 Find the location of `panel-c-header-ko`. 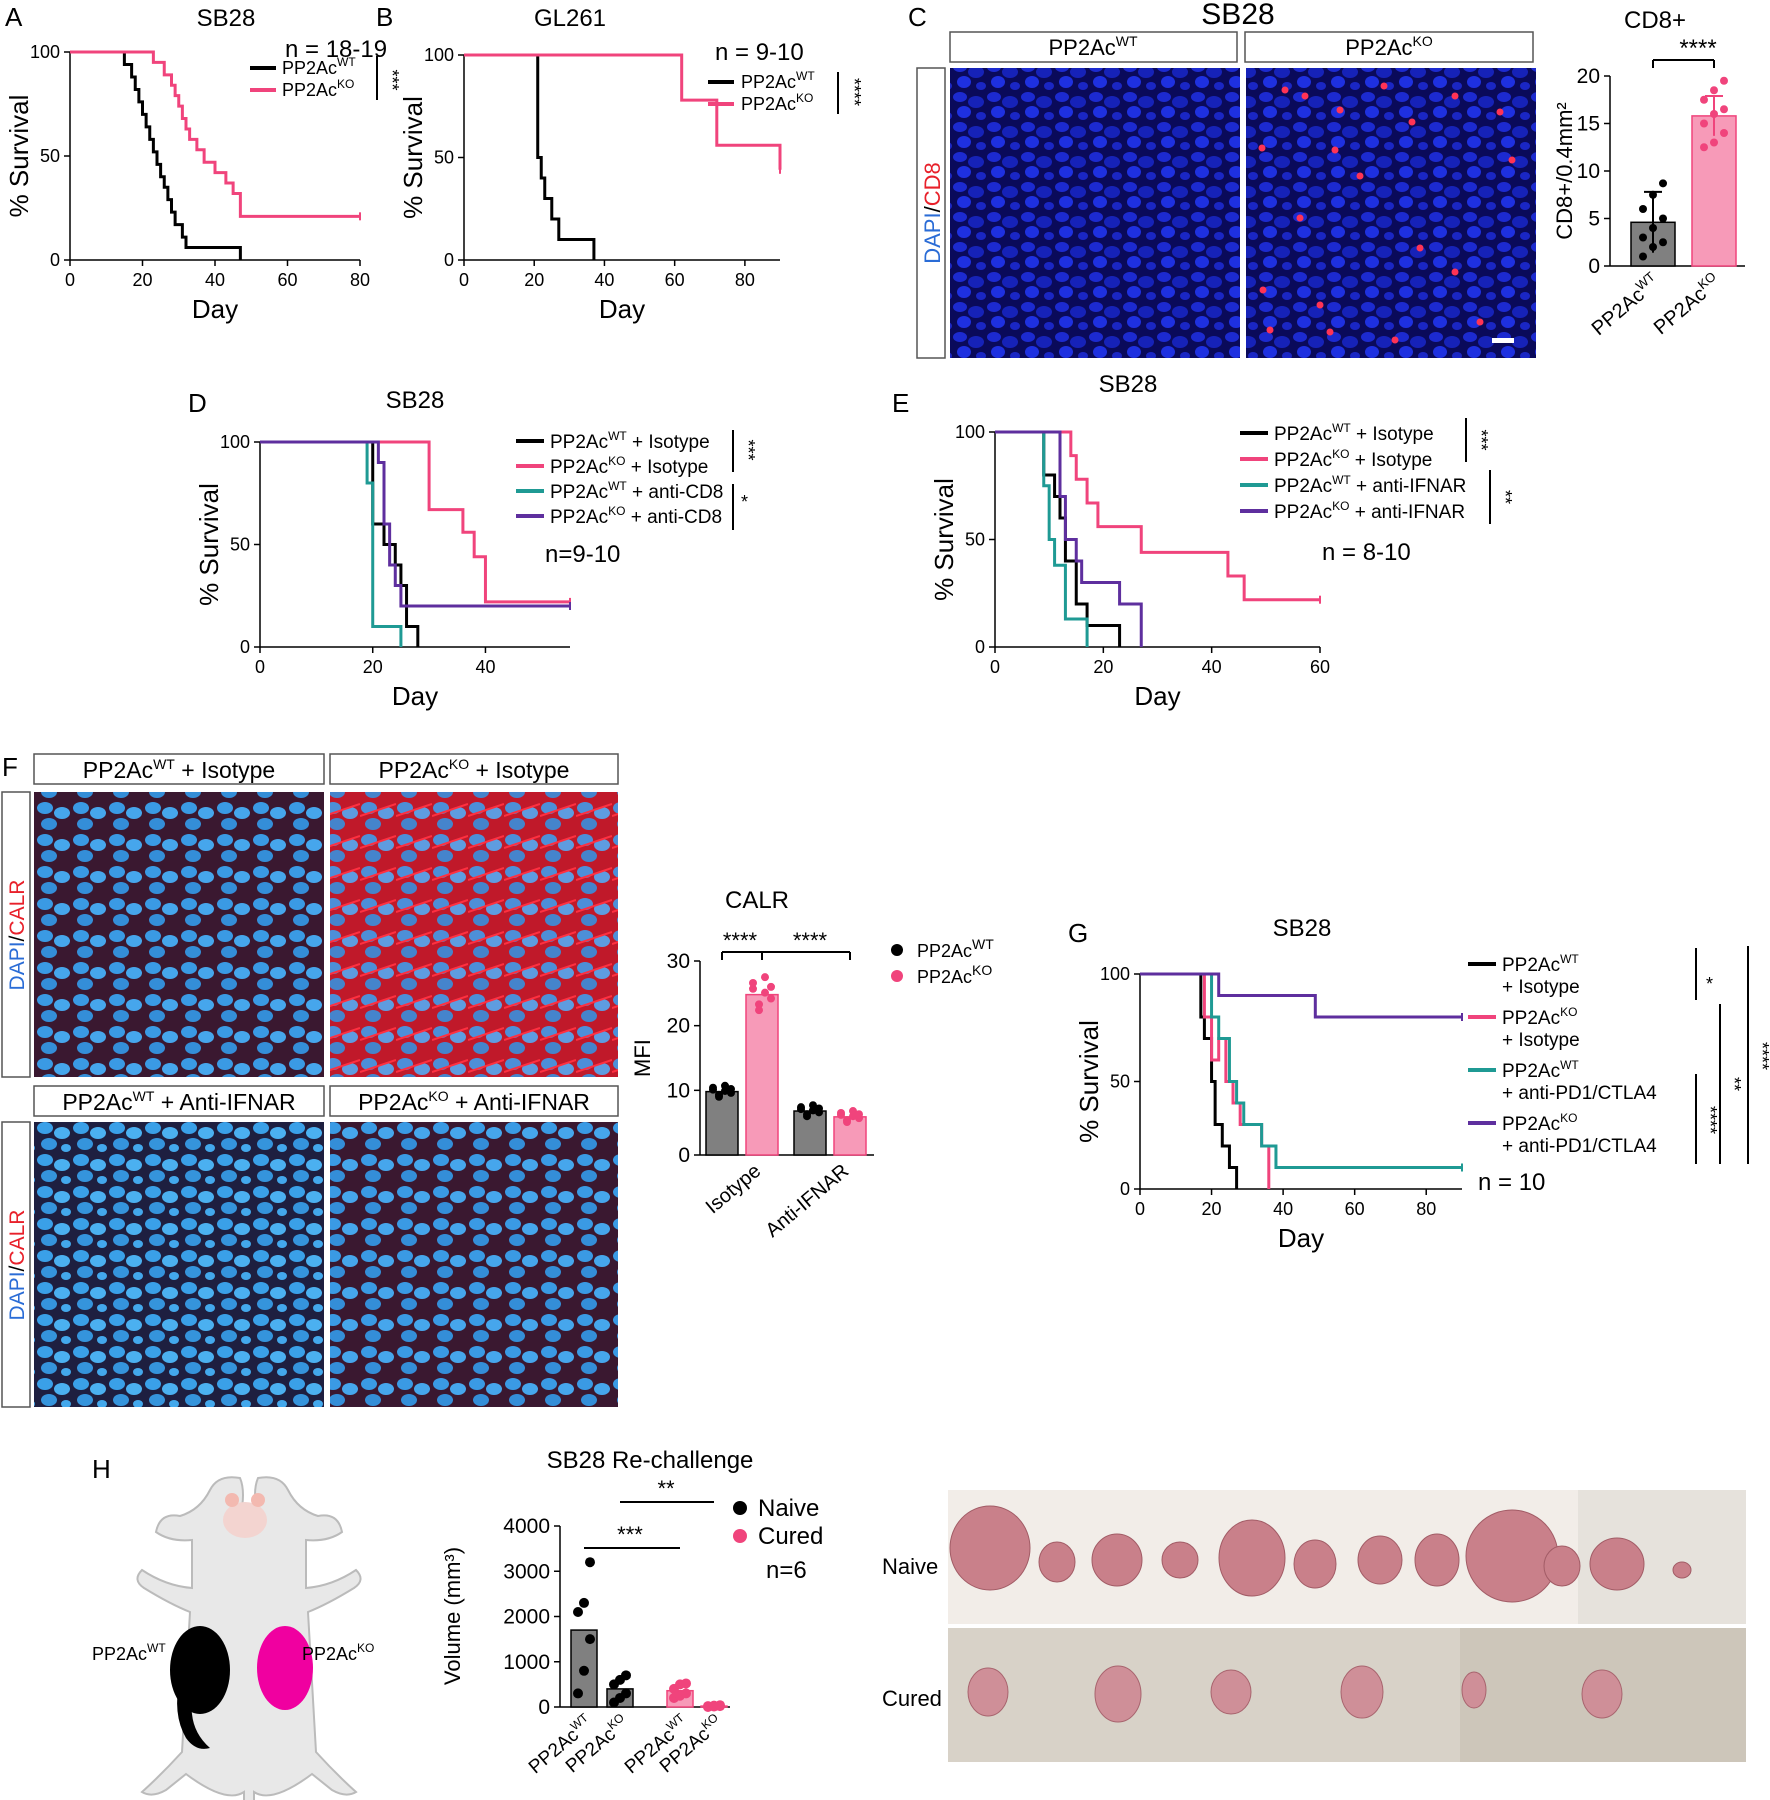

panel-c-header-ko is located at coordinates (1389, 47).